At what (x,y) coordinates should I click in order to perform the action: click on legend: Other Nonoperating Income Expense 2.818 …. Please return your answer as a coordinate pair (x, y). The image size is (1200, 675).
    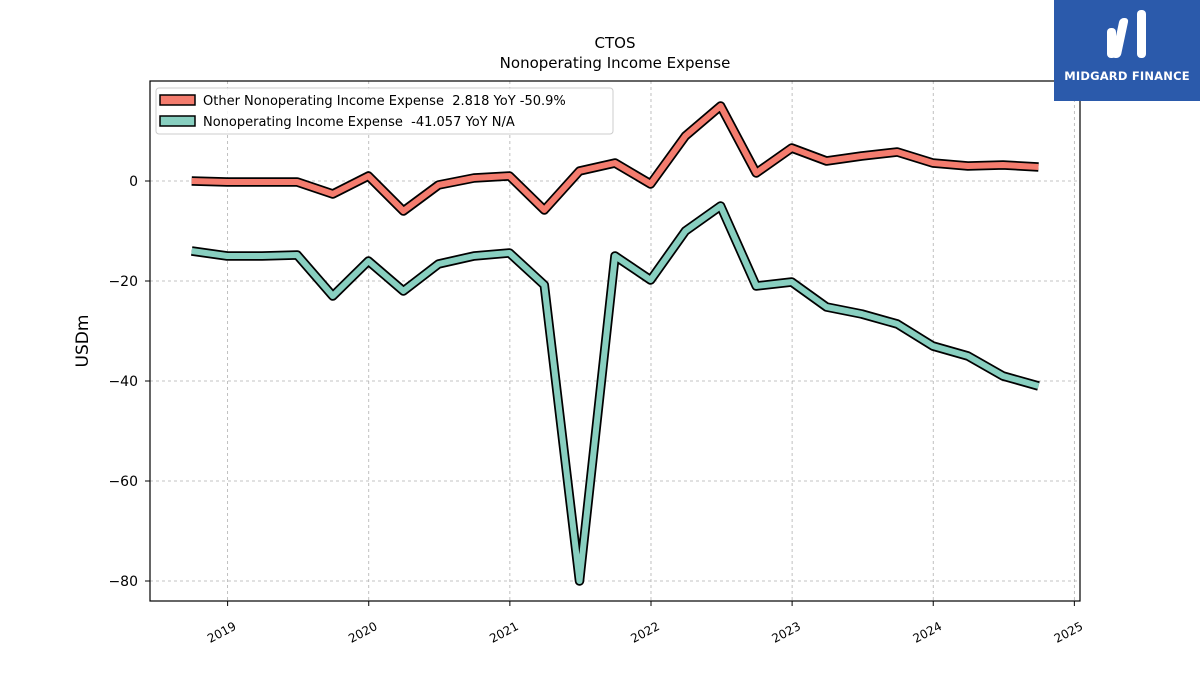
    Looking at the image, I should click on (384, 111).